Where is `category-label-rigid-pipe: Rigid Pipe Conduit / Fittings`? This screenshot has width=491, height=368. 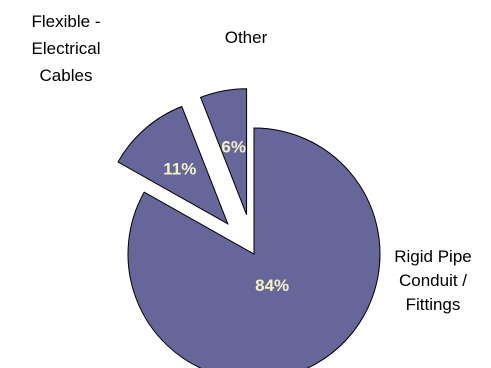
category-label-rigid-pipe: Rigid Pipe Conduit / Fittings is located at coordinates (433, 280).